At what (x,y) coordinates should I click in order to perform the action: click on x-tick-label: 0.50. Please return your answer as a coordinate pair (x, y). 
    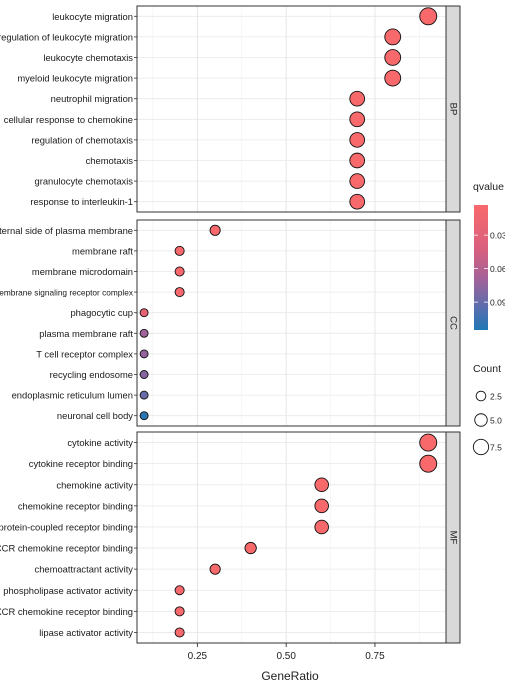
    Looking at the image, I should click on (286, 656).